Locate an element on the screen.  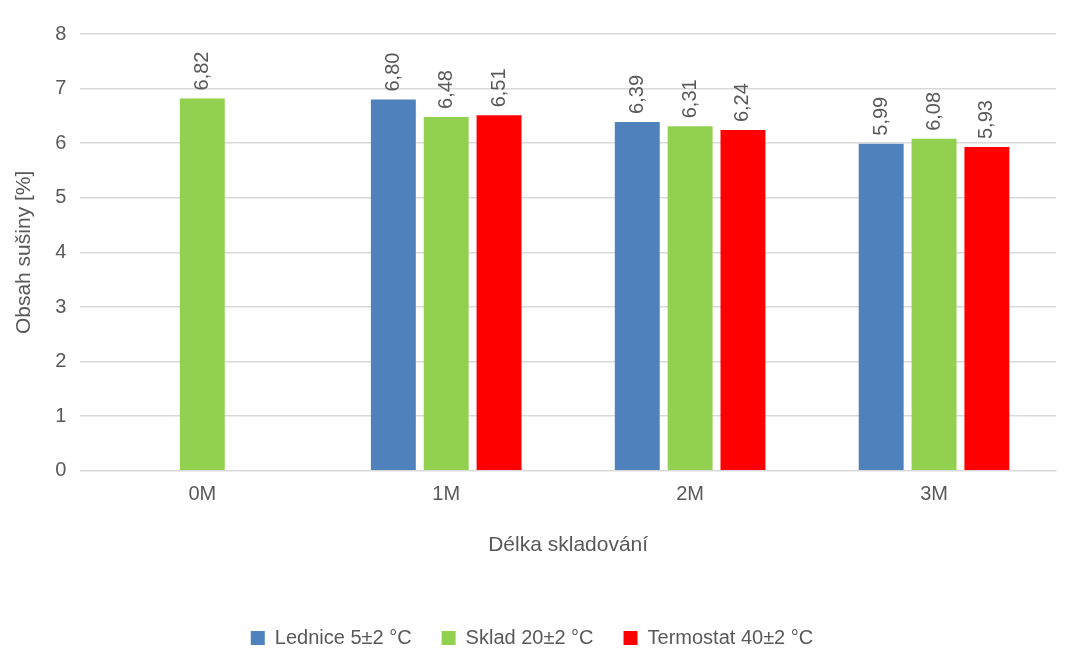
legend-label: Lednice 5±2 °C is located at coordinates (343, 636).